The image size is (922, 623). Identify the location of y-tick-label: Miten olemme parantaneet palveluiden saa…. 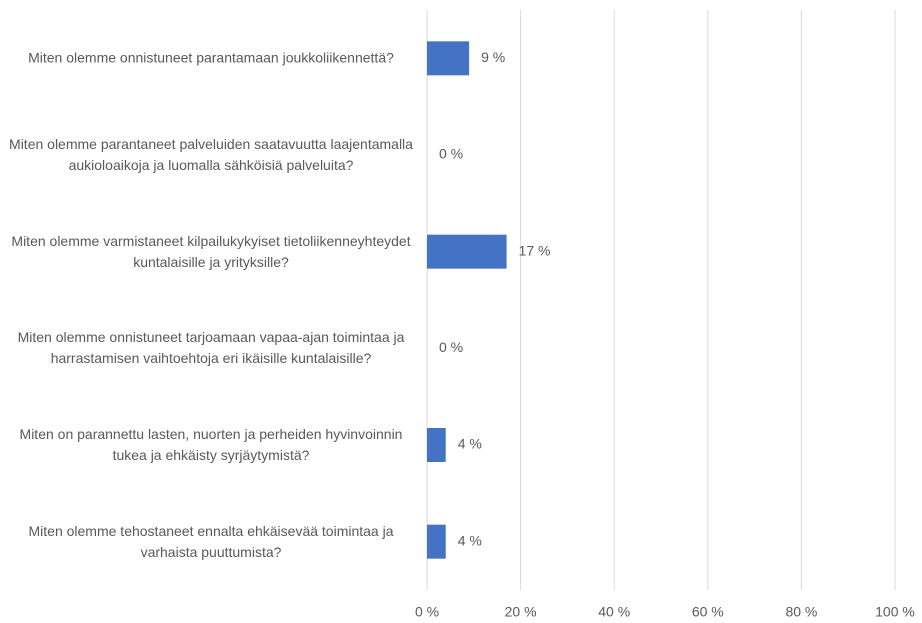
(211, 154).